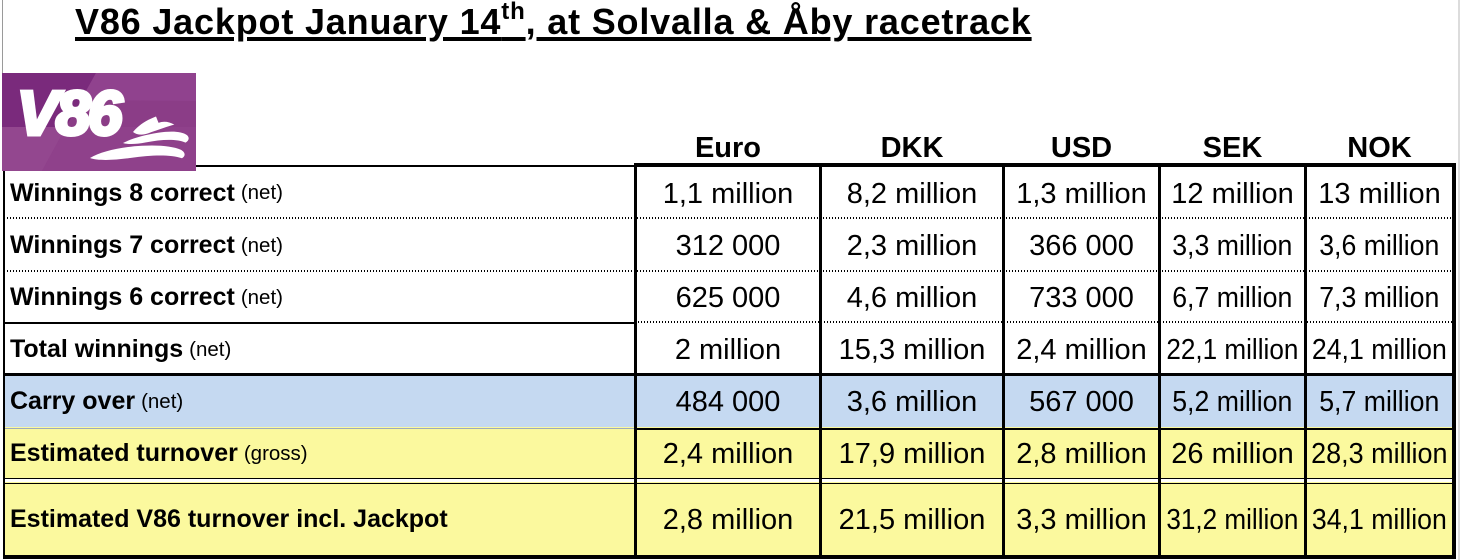 Image resolution: width=1460 pixels, height=560 pixels. Describe the element at coordinates (70, 114) in the screenshot. I see `svg-text: V86` at that location.